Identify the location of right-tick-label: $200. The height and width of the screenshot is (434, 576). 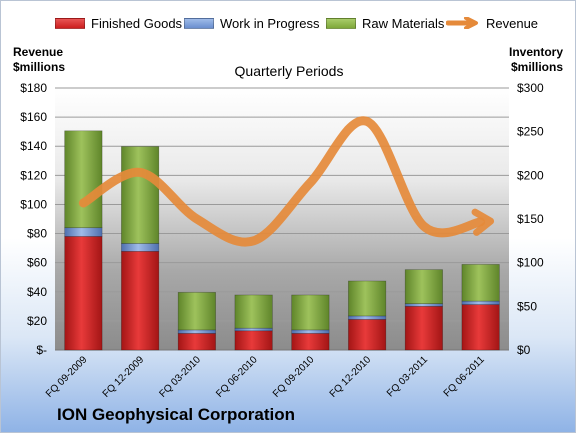
(530, 175).